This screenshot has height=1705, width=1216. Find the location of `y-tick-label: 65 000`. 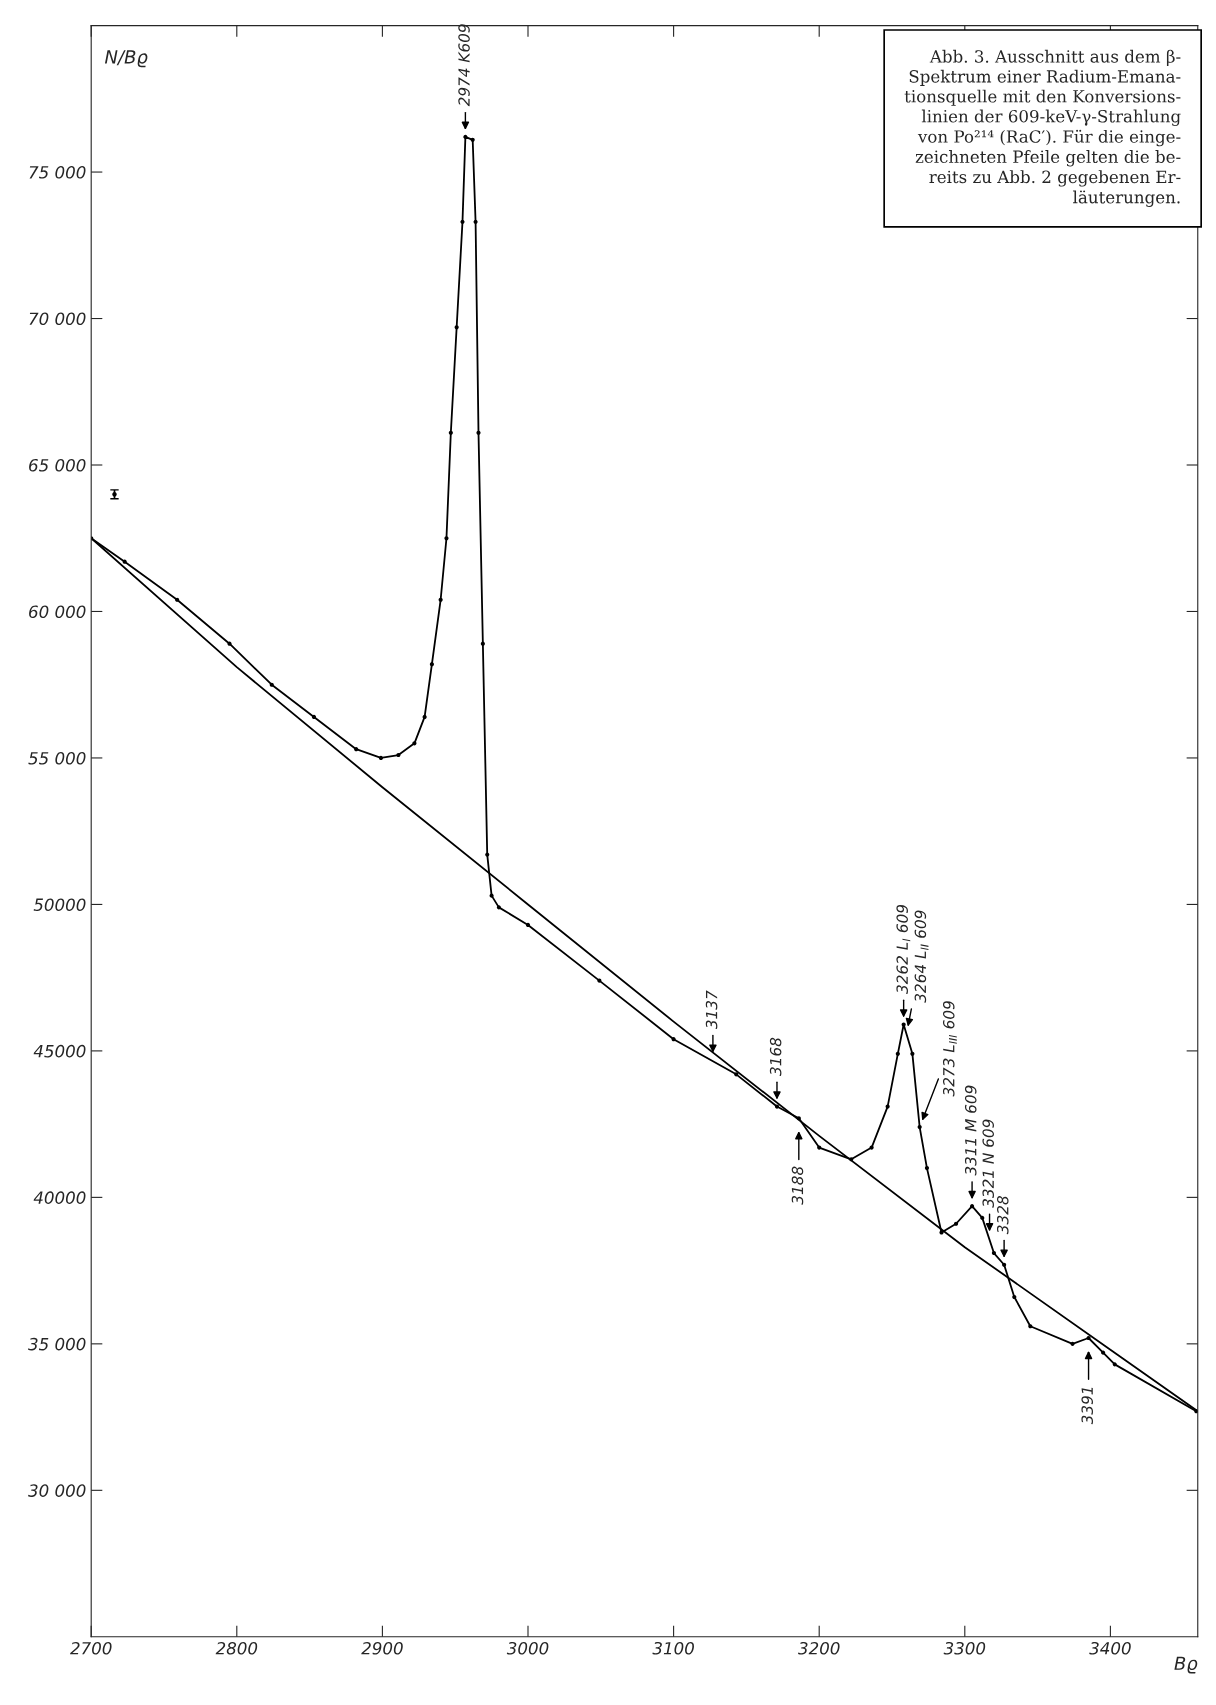

y-tick-label: 65 000 is located at coordinates (57, 465).